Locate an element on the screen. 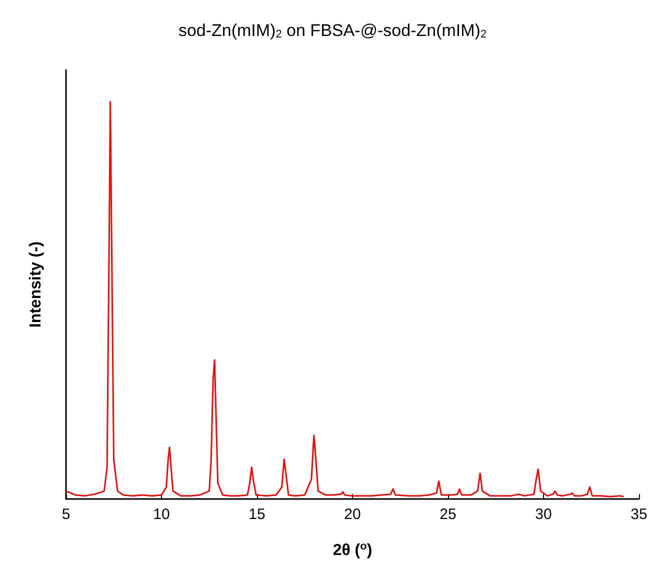 The height and width of the screenshot is (579, 665). x-tick-label: 30 is located at coordinates (543, 514).